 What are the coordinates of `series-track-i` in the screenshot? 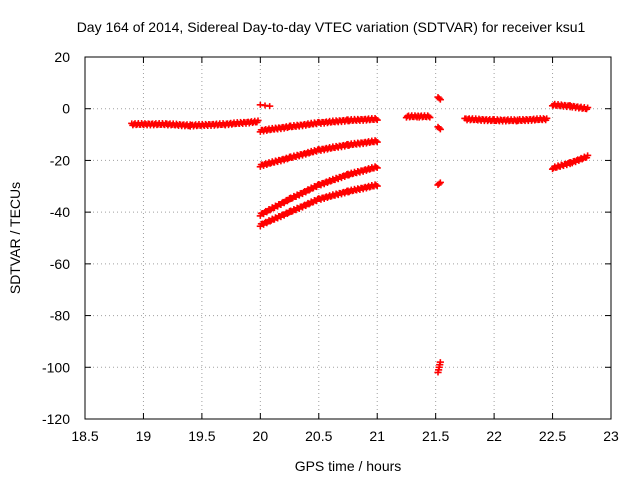 It's located at (439, 128).